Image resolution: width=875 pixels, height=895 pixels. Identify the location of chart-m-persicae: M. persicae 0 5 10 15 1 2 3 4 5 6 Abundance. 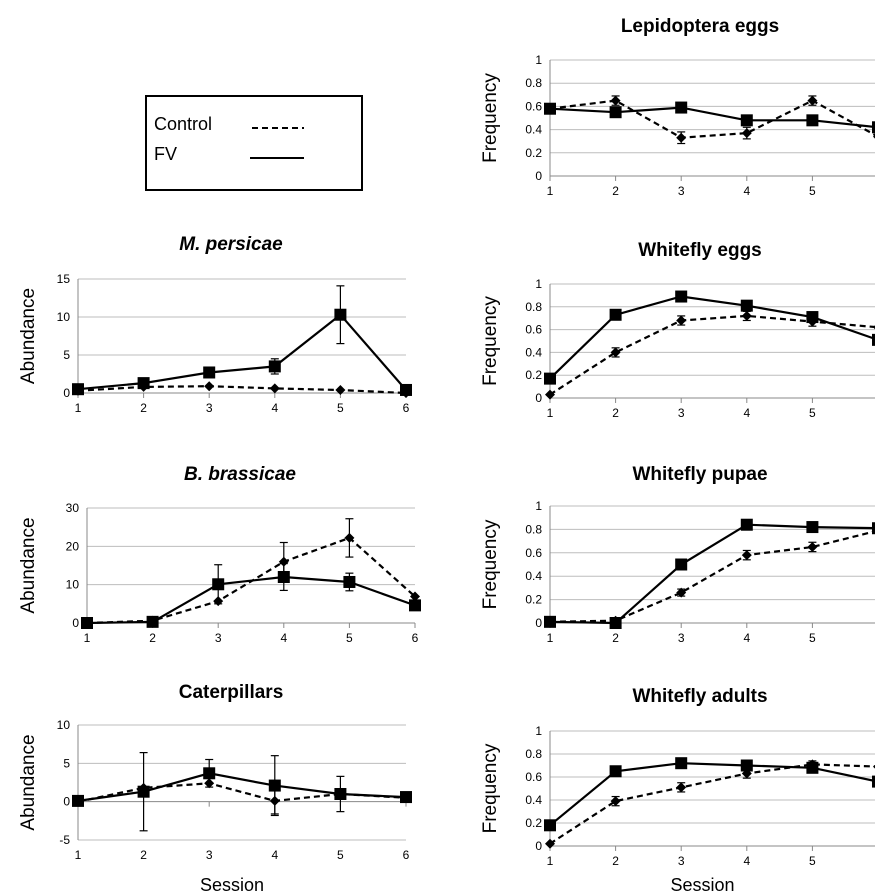
(215, 324).